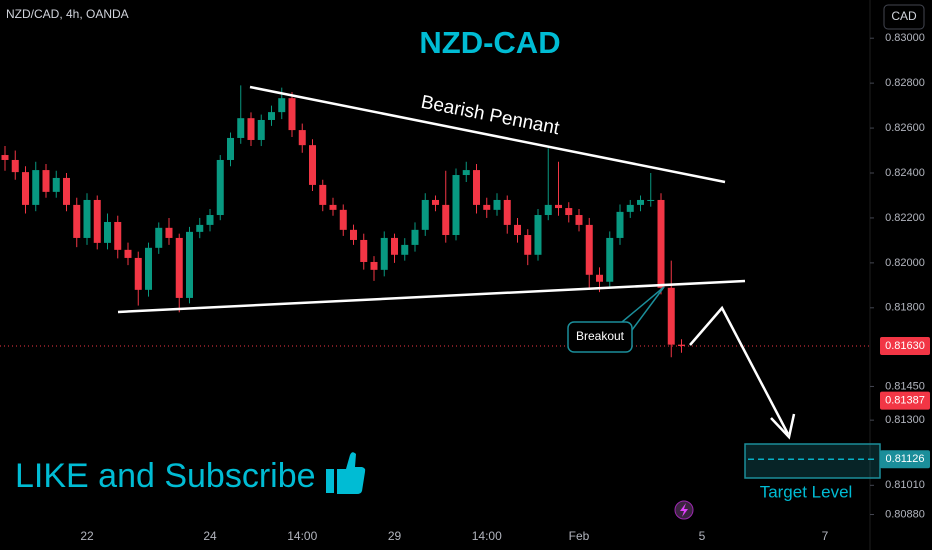  What do you see at coordinates (165, 476) in the screenshot?
I see `cta-text: LIKE and Subscribe` at bounding box center [165, 476].